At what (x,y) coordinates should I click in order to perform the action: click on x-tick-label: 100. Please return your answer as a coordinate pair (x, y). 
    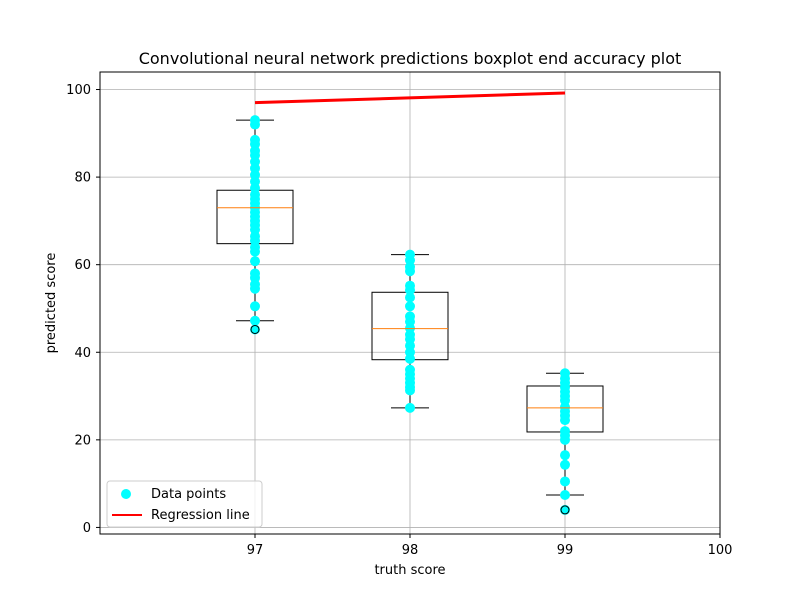
    Looking at the image, I should click on (720, 550).